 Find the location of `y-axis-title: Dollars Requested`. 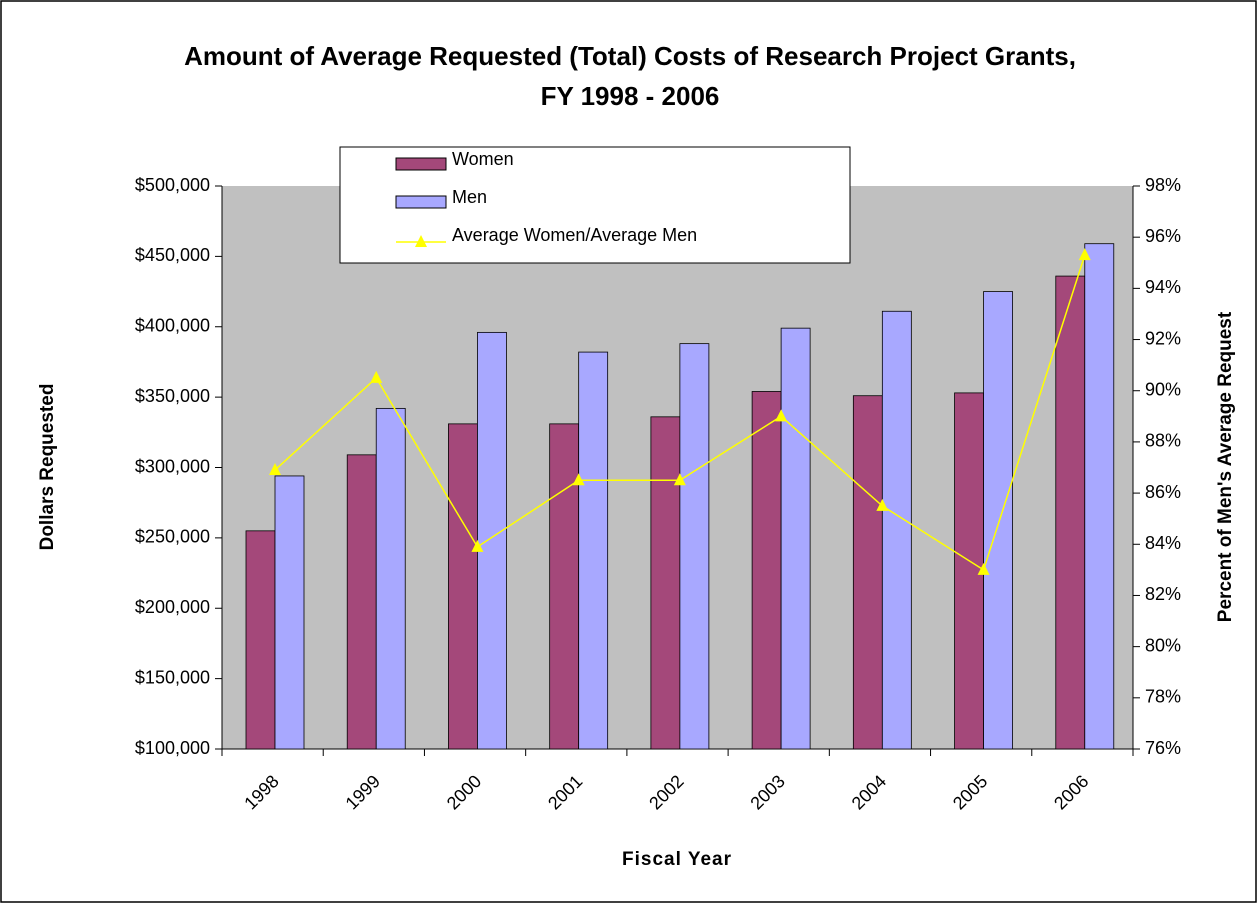

y-axis-title: Dollars Requested is located at coordinates (47, 467).